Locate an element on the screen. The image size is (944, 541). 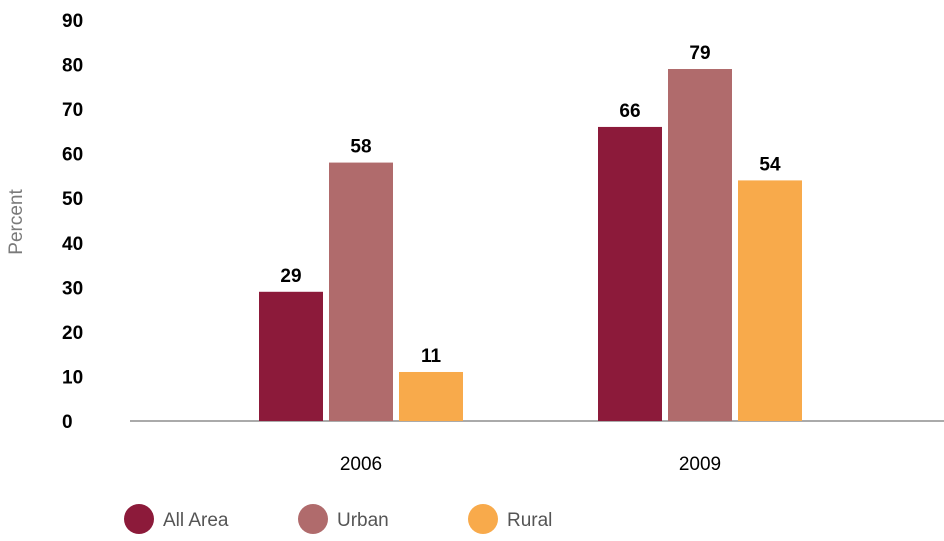
y-tick-label: 80 is located at coordinates (72, 66).